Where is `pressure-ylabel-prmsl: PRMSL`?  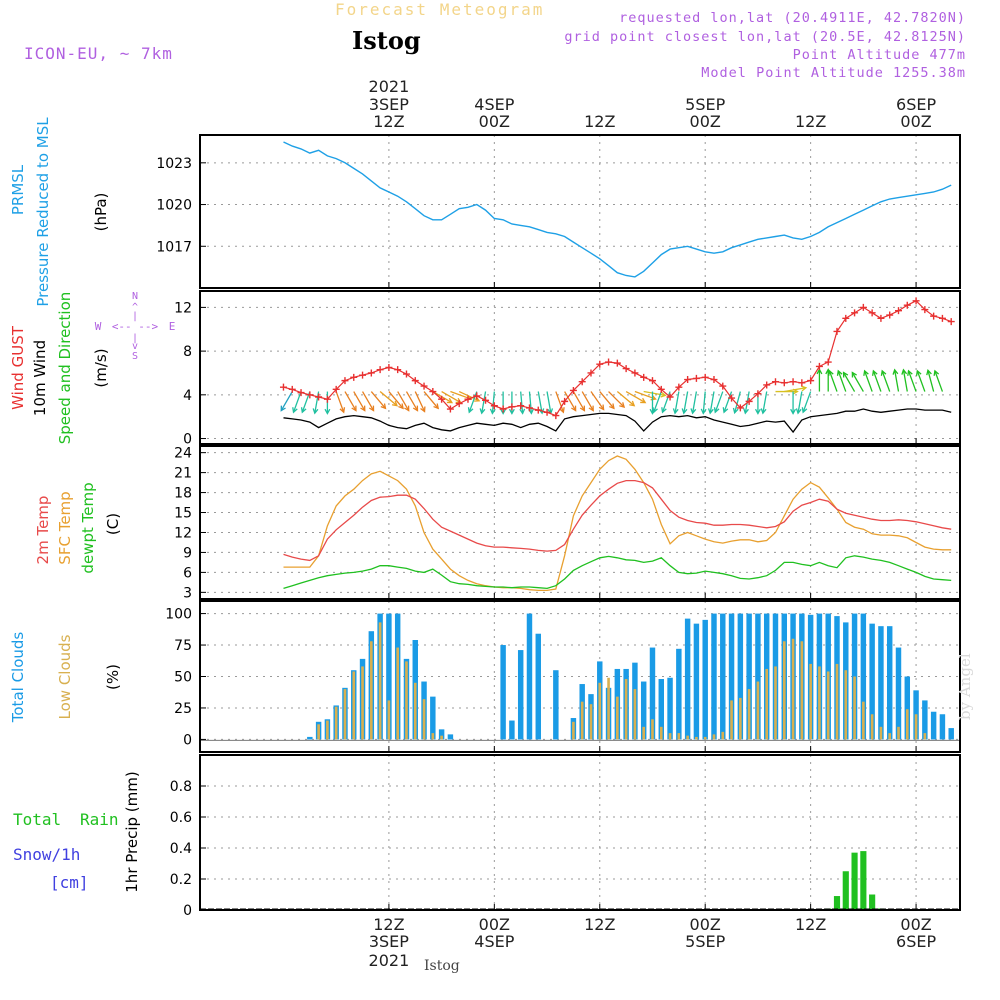 pressure-ylabel-prmsl: PRMSL is located at coordinates (18, 189).